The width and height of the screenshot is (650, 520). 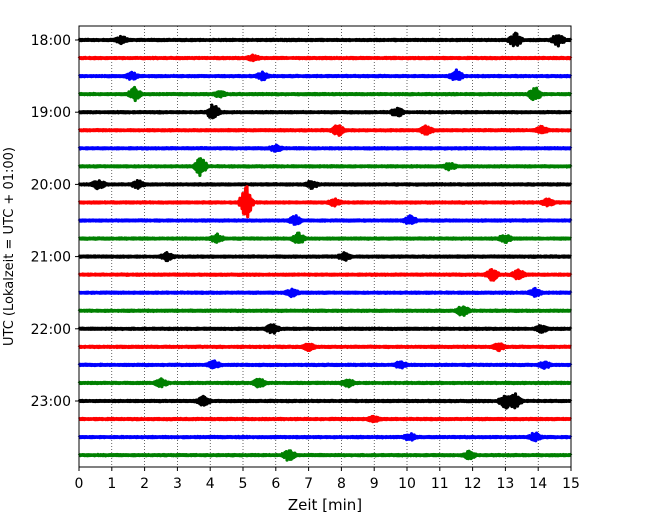 What do you see at coordinates (111, 484) in the screenshot?
I see `x-tick-label: 1` at bounding box center [111, 484].